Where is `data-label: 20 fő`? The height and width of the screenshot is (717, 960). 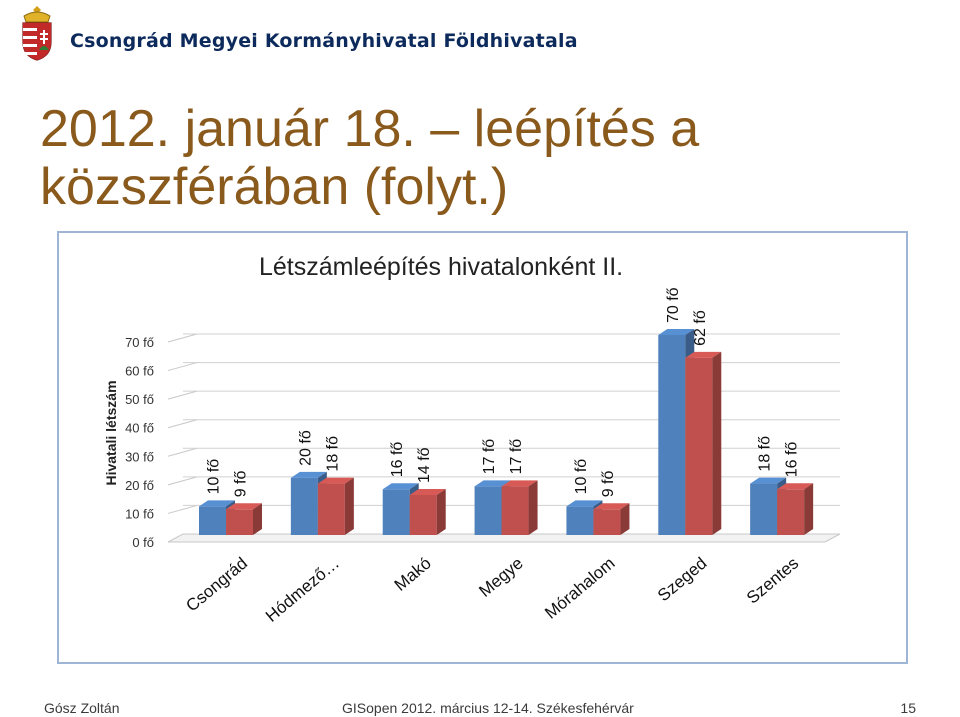 data-label: 20 fő is located at coordinates (305, 448).